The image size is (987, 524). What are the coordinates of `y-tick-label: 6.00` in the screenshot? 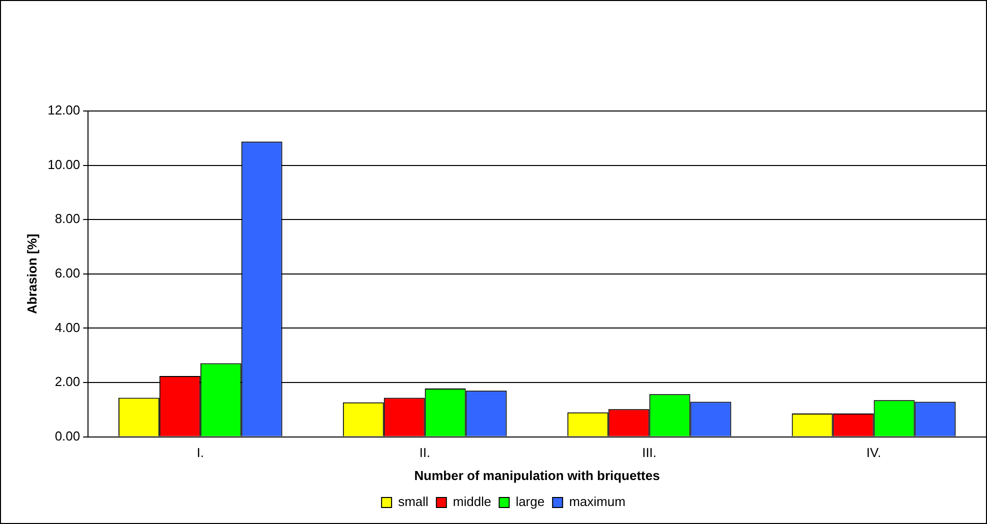 It's located at (67, 272).